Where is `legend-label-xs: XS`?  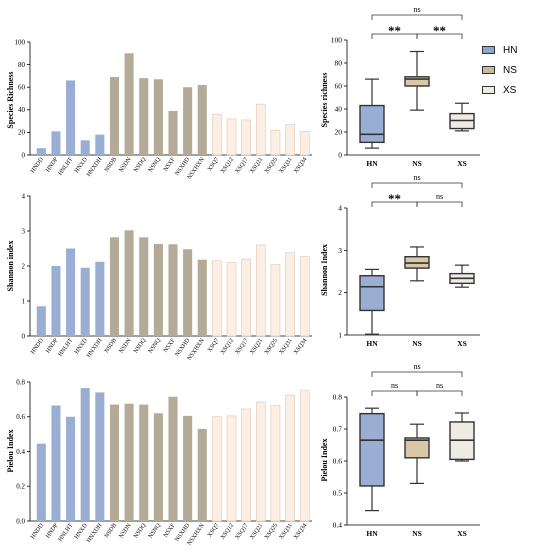
legend-label-xs: XS is located at coordinates (510, 90).